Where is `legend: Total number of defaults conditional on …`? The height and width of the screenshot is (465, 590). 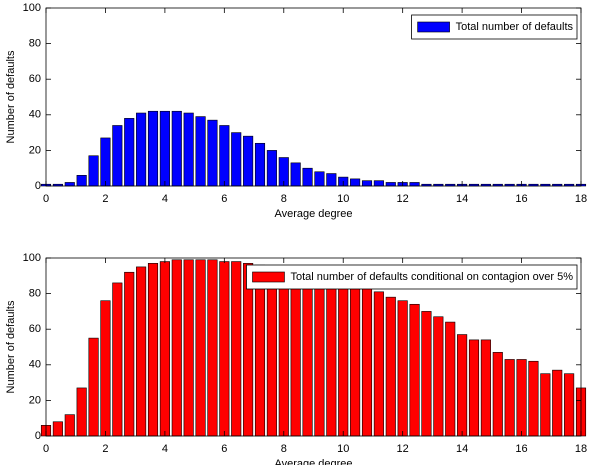 legend: Total number of defaults conditional on … is located at coordinates (412, 277).